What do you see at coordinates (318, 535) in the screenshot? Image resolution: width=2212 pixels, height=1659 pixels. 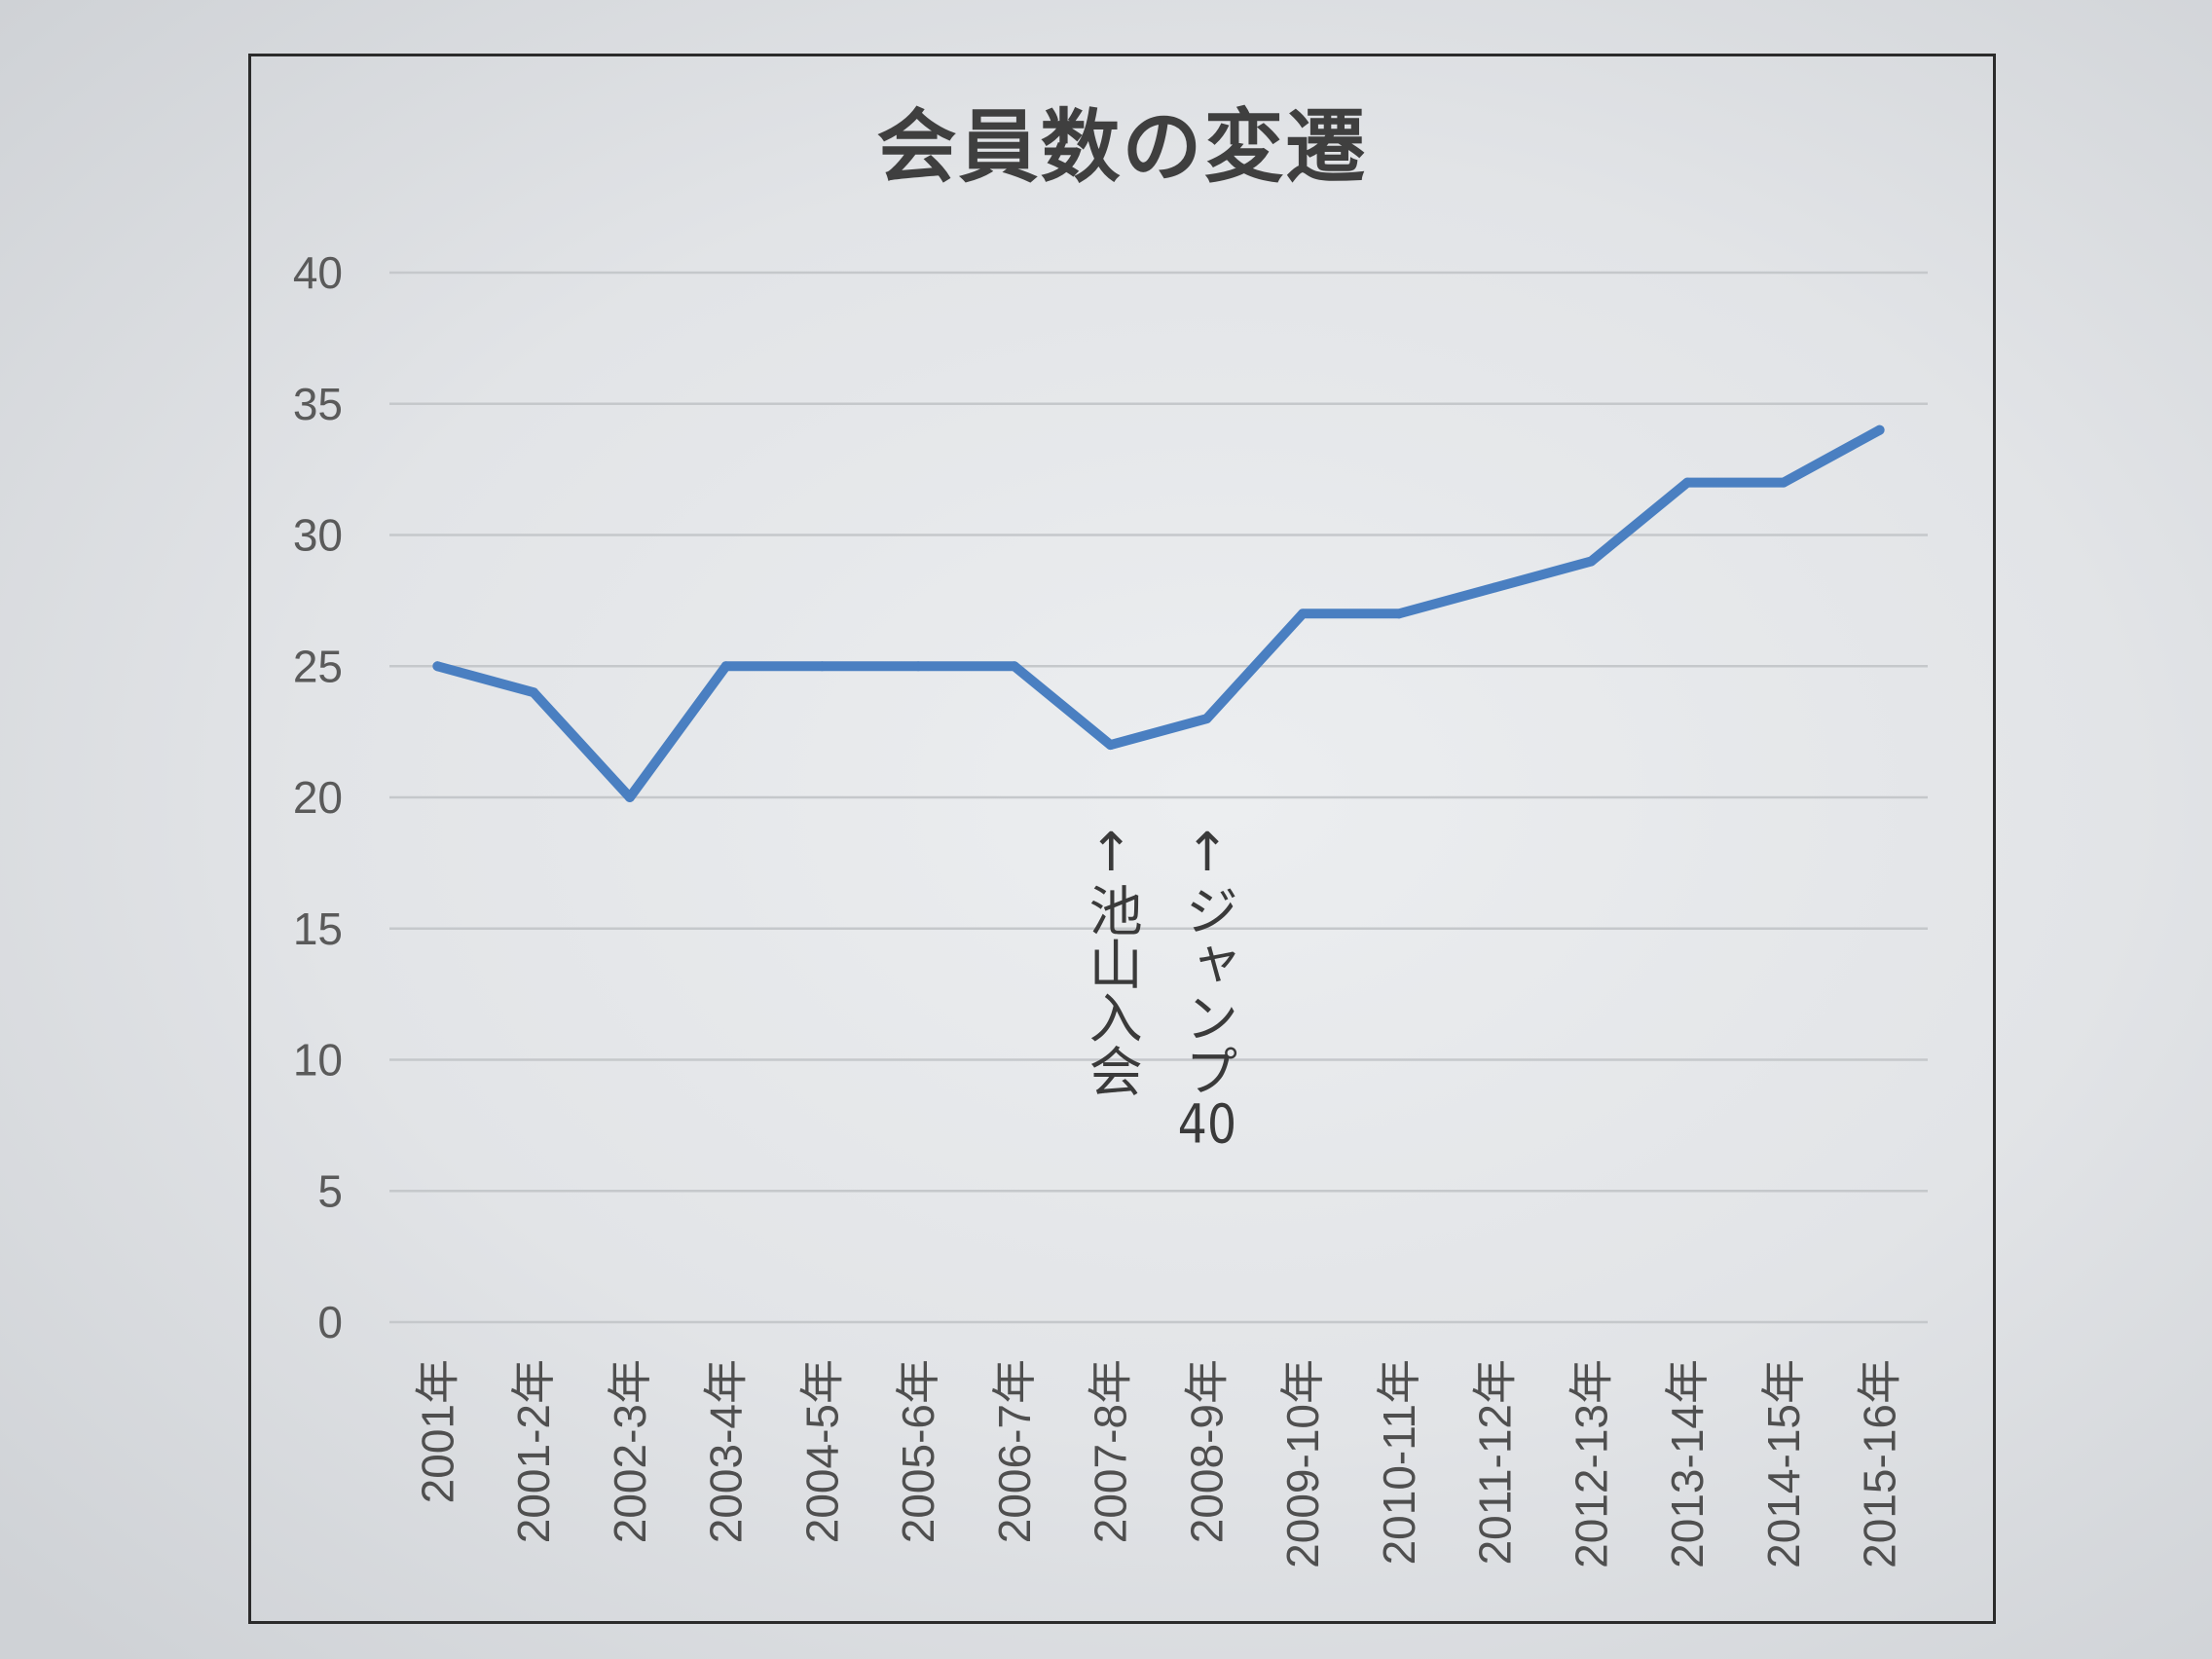 I see `y-tick-label: 30` at bounding box center [318, 535].